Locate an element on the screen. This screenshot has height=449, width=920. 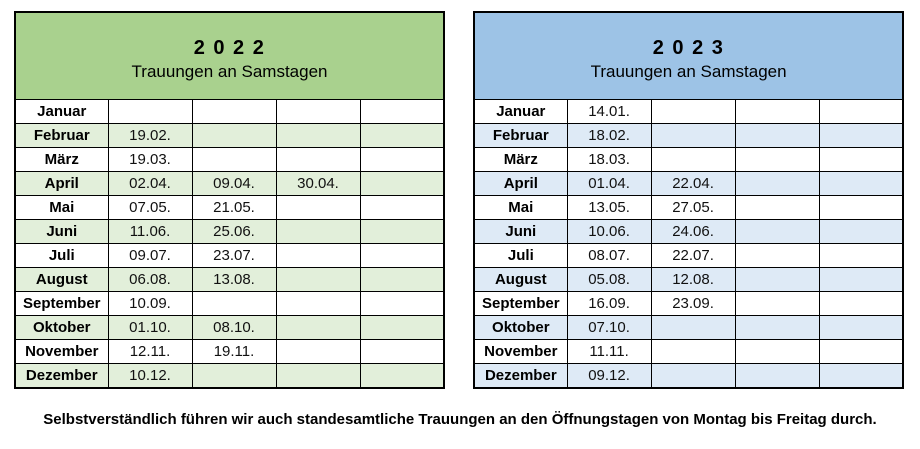
month-cell: Februar is located at coordinates (61, 135).